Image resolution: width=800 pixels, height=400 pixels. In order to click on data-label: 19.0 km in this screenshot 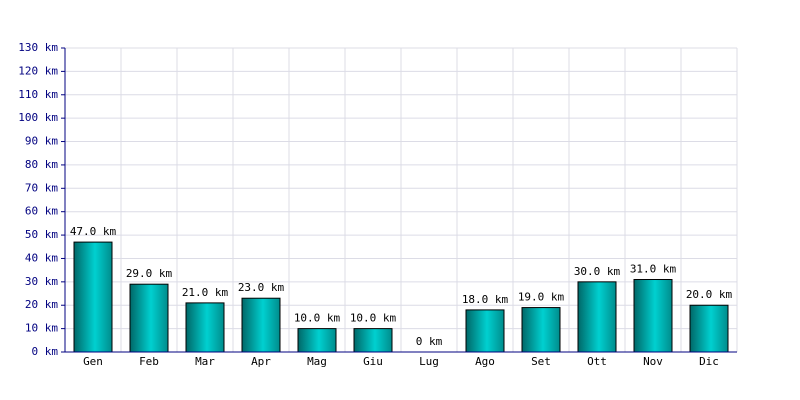, I will do `click(541, 297)`.